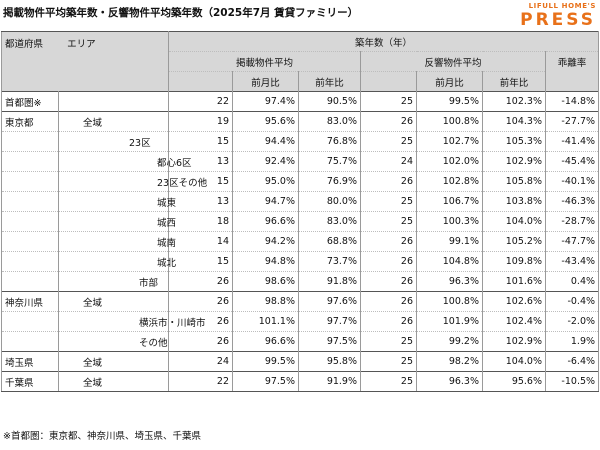 The height and width of the screenshot is (450, 600). I want to click on cell-lYoy: 75.7%, so click(329, 161).